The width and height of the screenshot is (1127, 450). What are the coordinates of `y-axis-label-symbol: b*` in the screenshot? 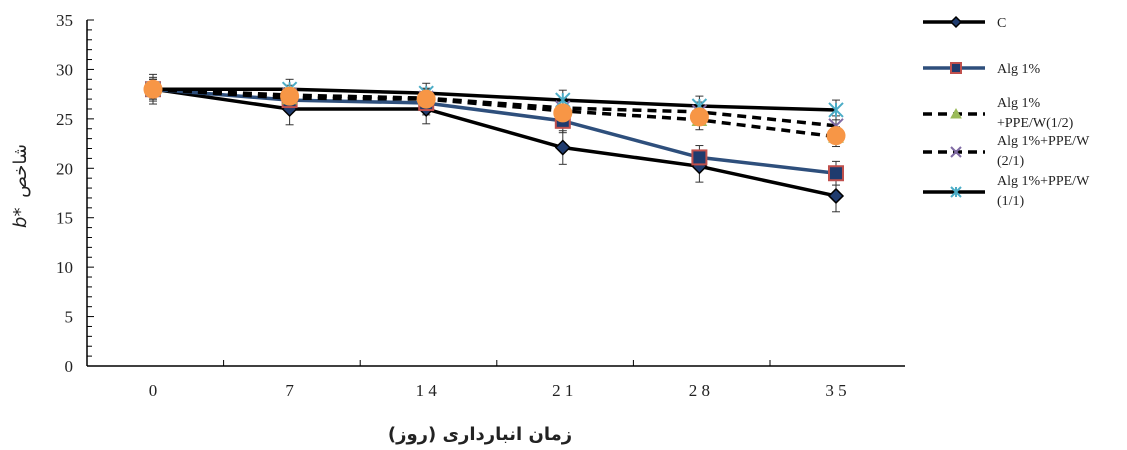 It's located at (20, 218).